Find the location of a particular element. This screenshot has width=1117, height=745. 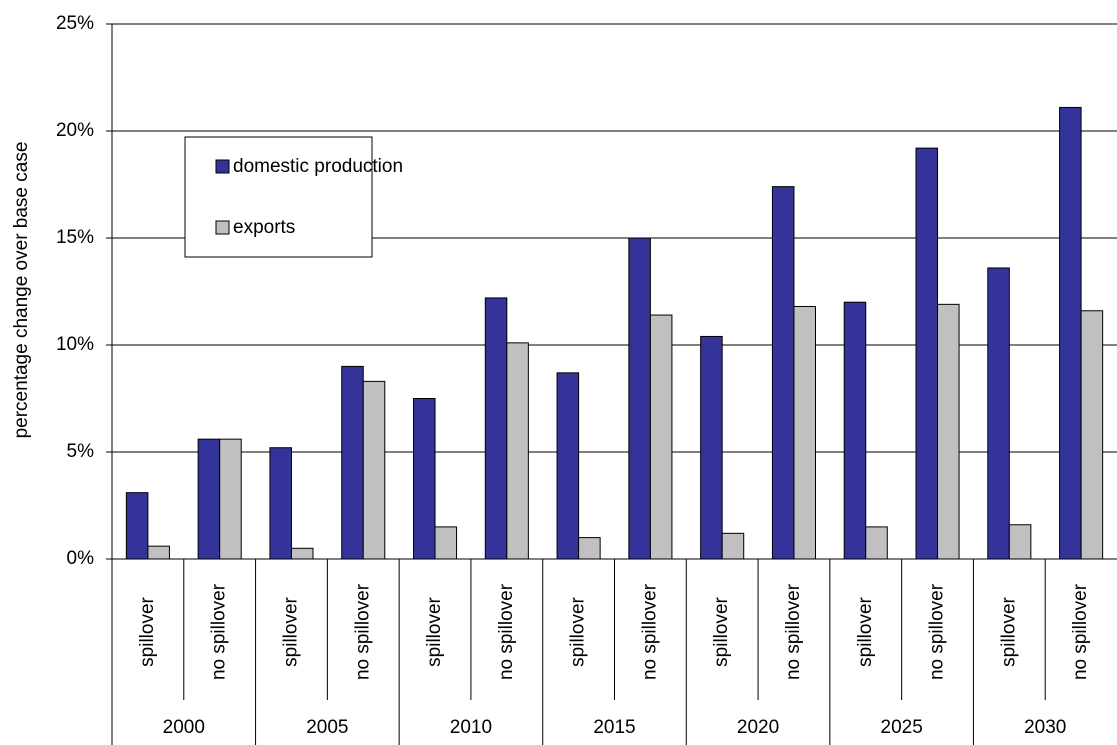

y-axis-label: percentage change over base case is located at coordinates (21, 290).